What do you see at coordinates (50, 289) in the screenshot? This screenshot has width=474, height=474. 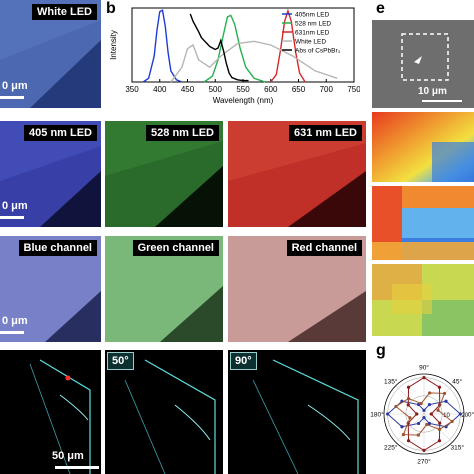 I see `micrograph-blue-channel: Blue channel 0 μm` at bounding box center [50, 289].